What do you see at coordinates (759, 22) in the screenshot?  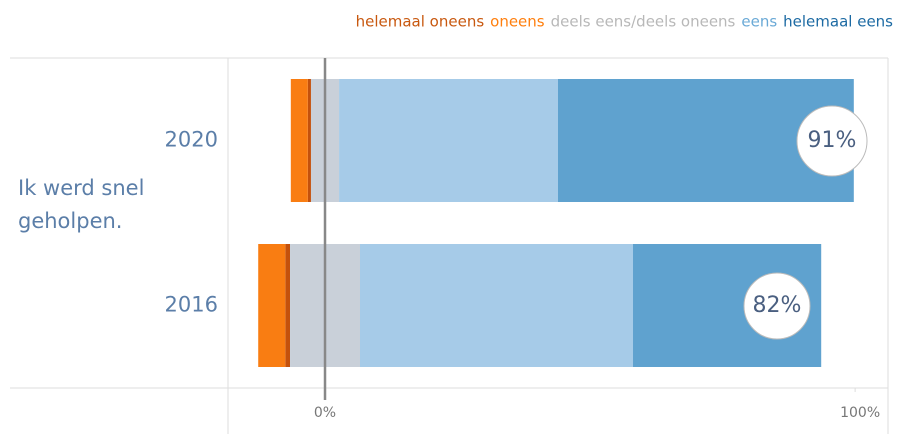 I see `legend-item: eens` at bounding box center [759, 22].